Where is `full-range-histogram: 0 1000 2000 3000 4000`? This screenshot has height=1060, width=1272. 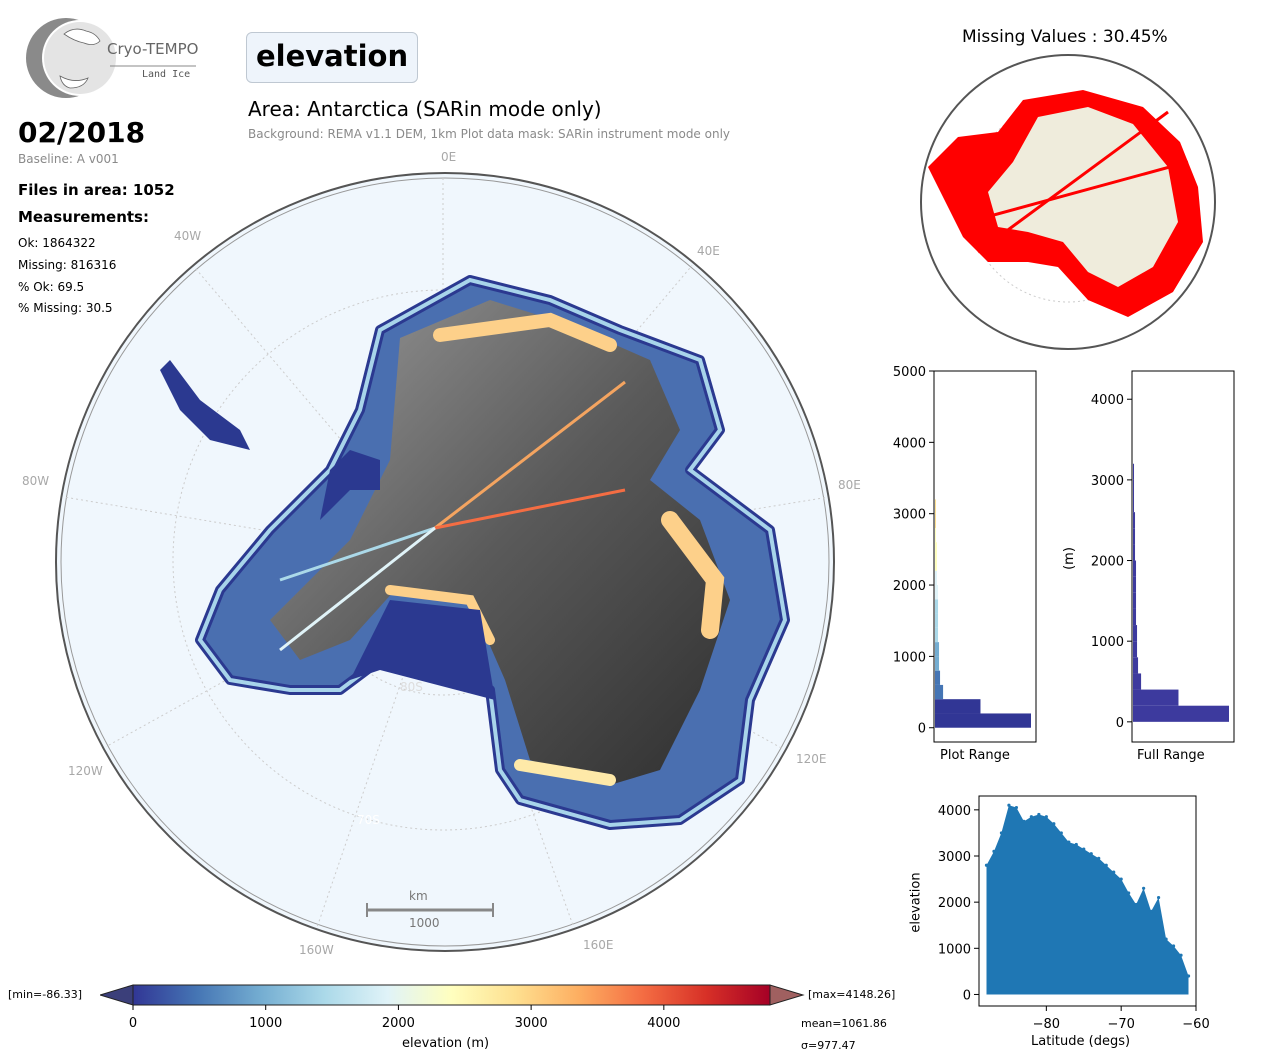
full-range-histogram: 0 1000 2000 3000 4000 is located at coordinates (1163, 556).